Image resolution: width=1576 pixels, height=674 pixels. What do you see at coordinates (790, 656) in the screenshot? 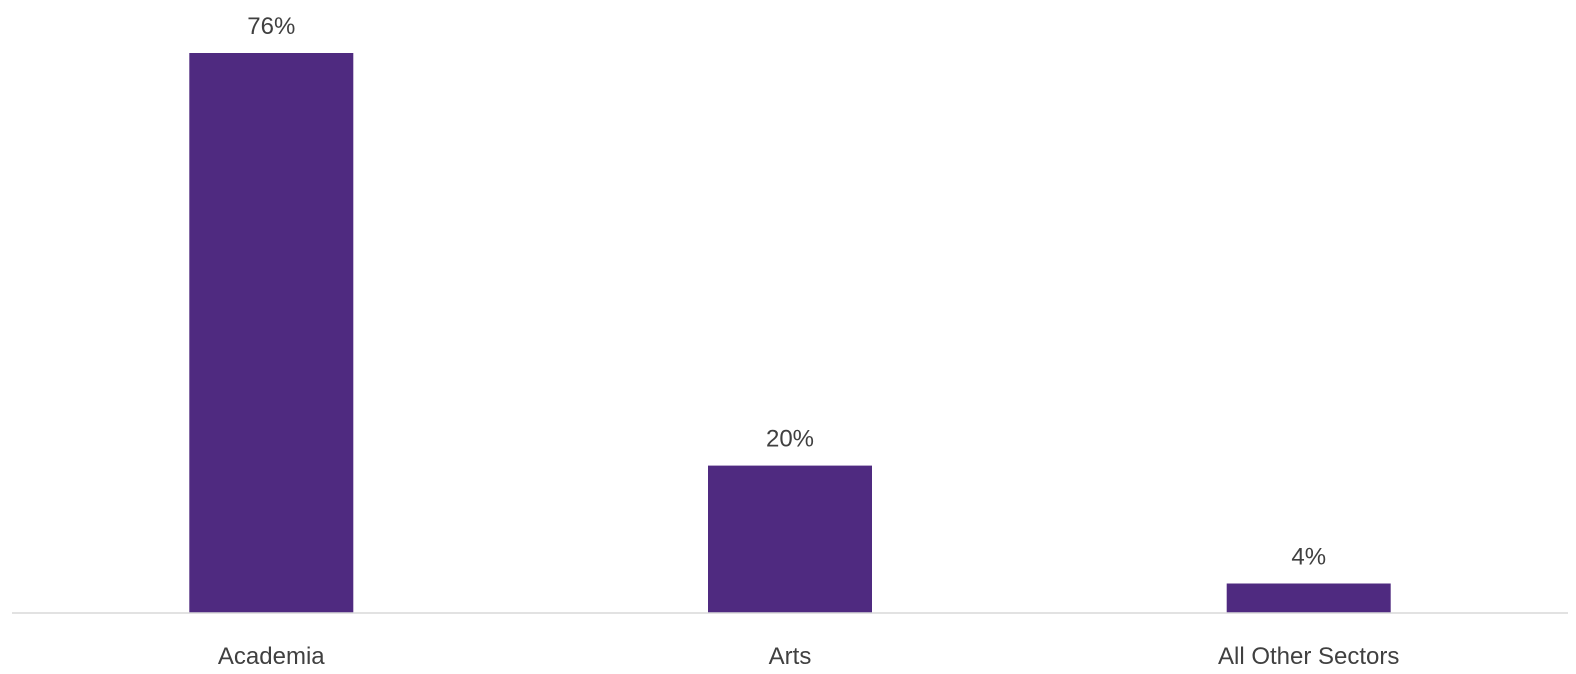
I see `x-tick-label: Arts` at bounding box center [790, 656].